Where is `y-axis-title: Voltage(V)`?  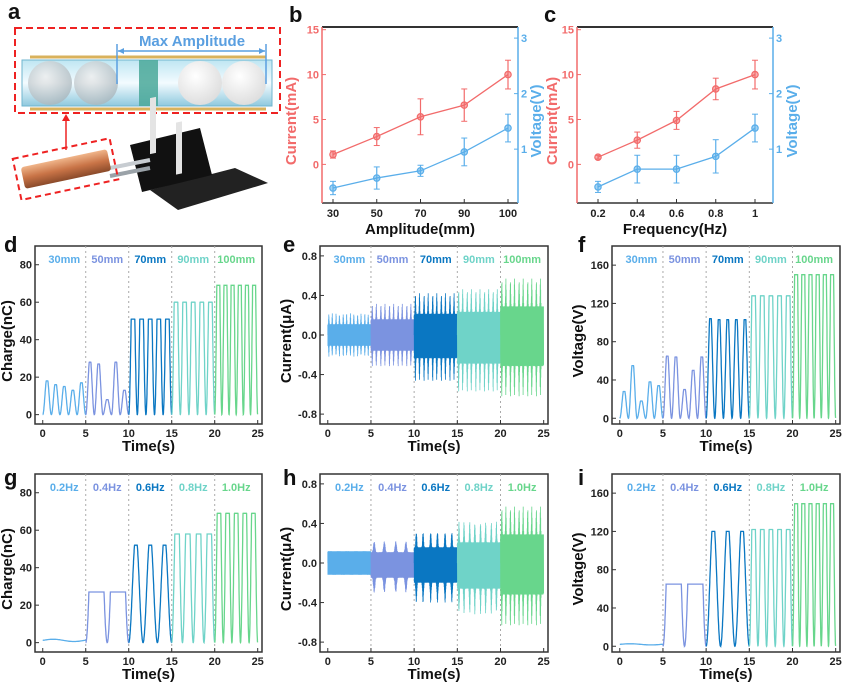
y-axis-title: Voltage(V) is located at coordinates (578, 340).